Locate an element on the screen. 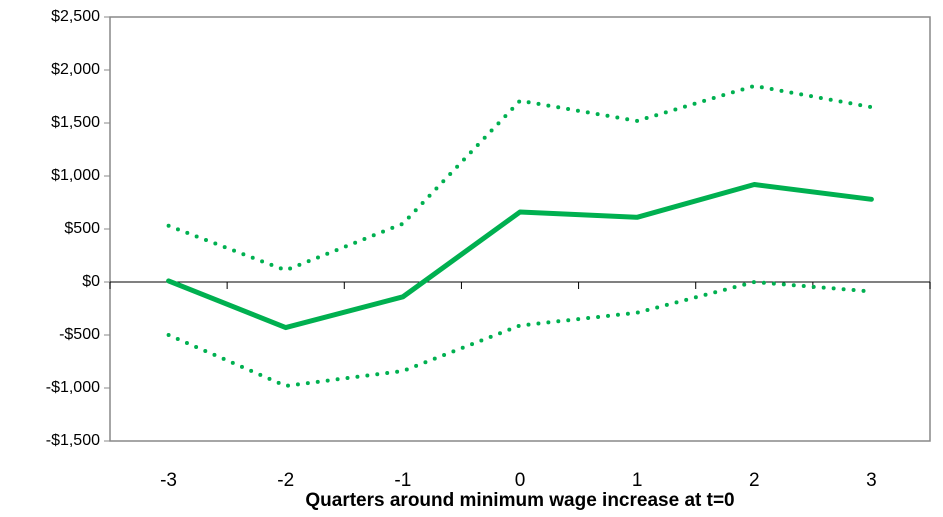  x-tick-label: -2 is located at coordinates (285, 480).